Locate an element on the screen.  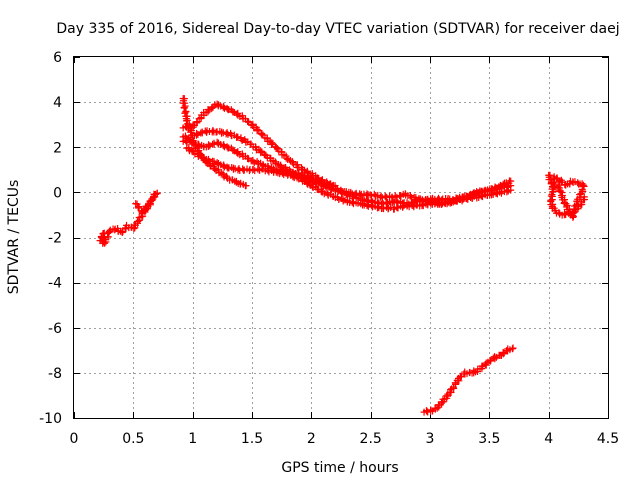
x-tick-label: 1 is located at coordinates (192, 439).